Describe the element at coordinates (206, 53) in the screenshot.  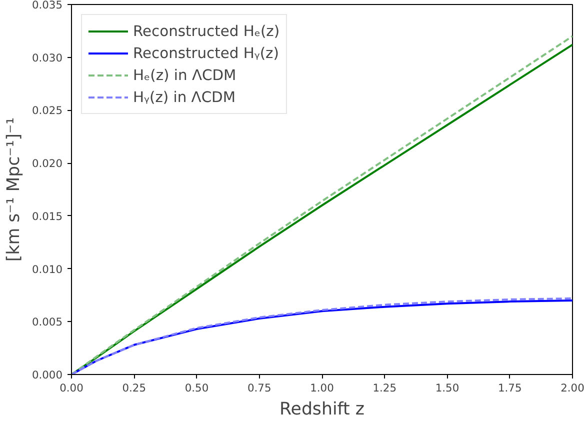
I see `legend-label: Reconstructed Hᵧ(z)` at that location.